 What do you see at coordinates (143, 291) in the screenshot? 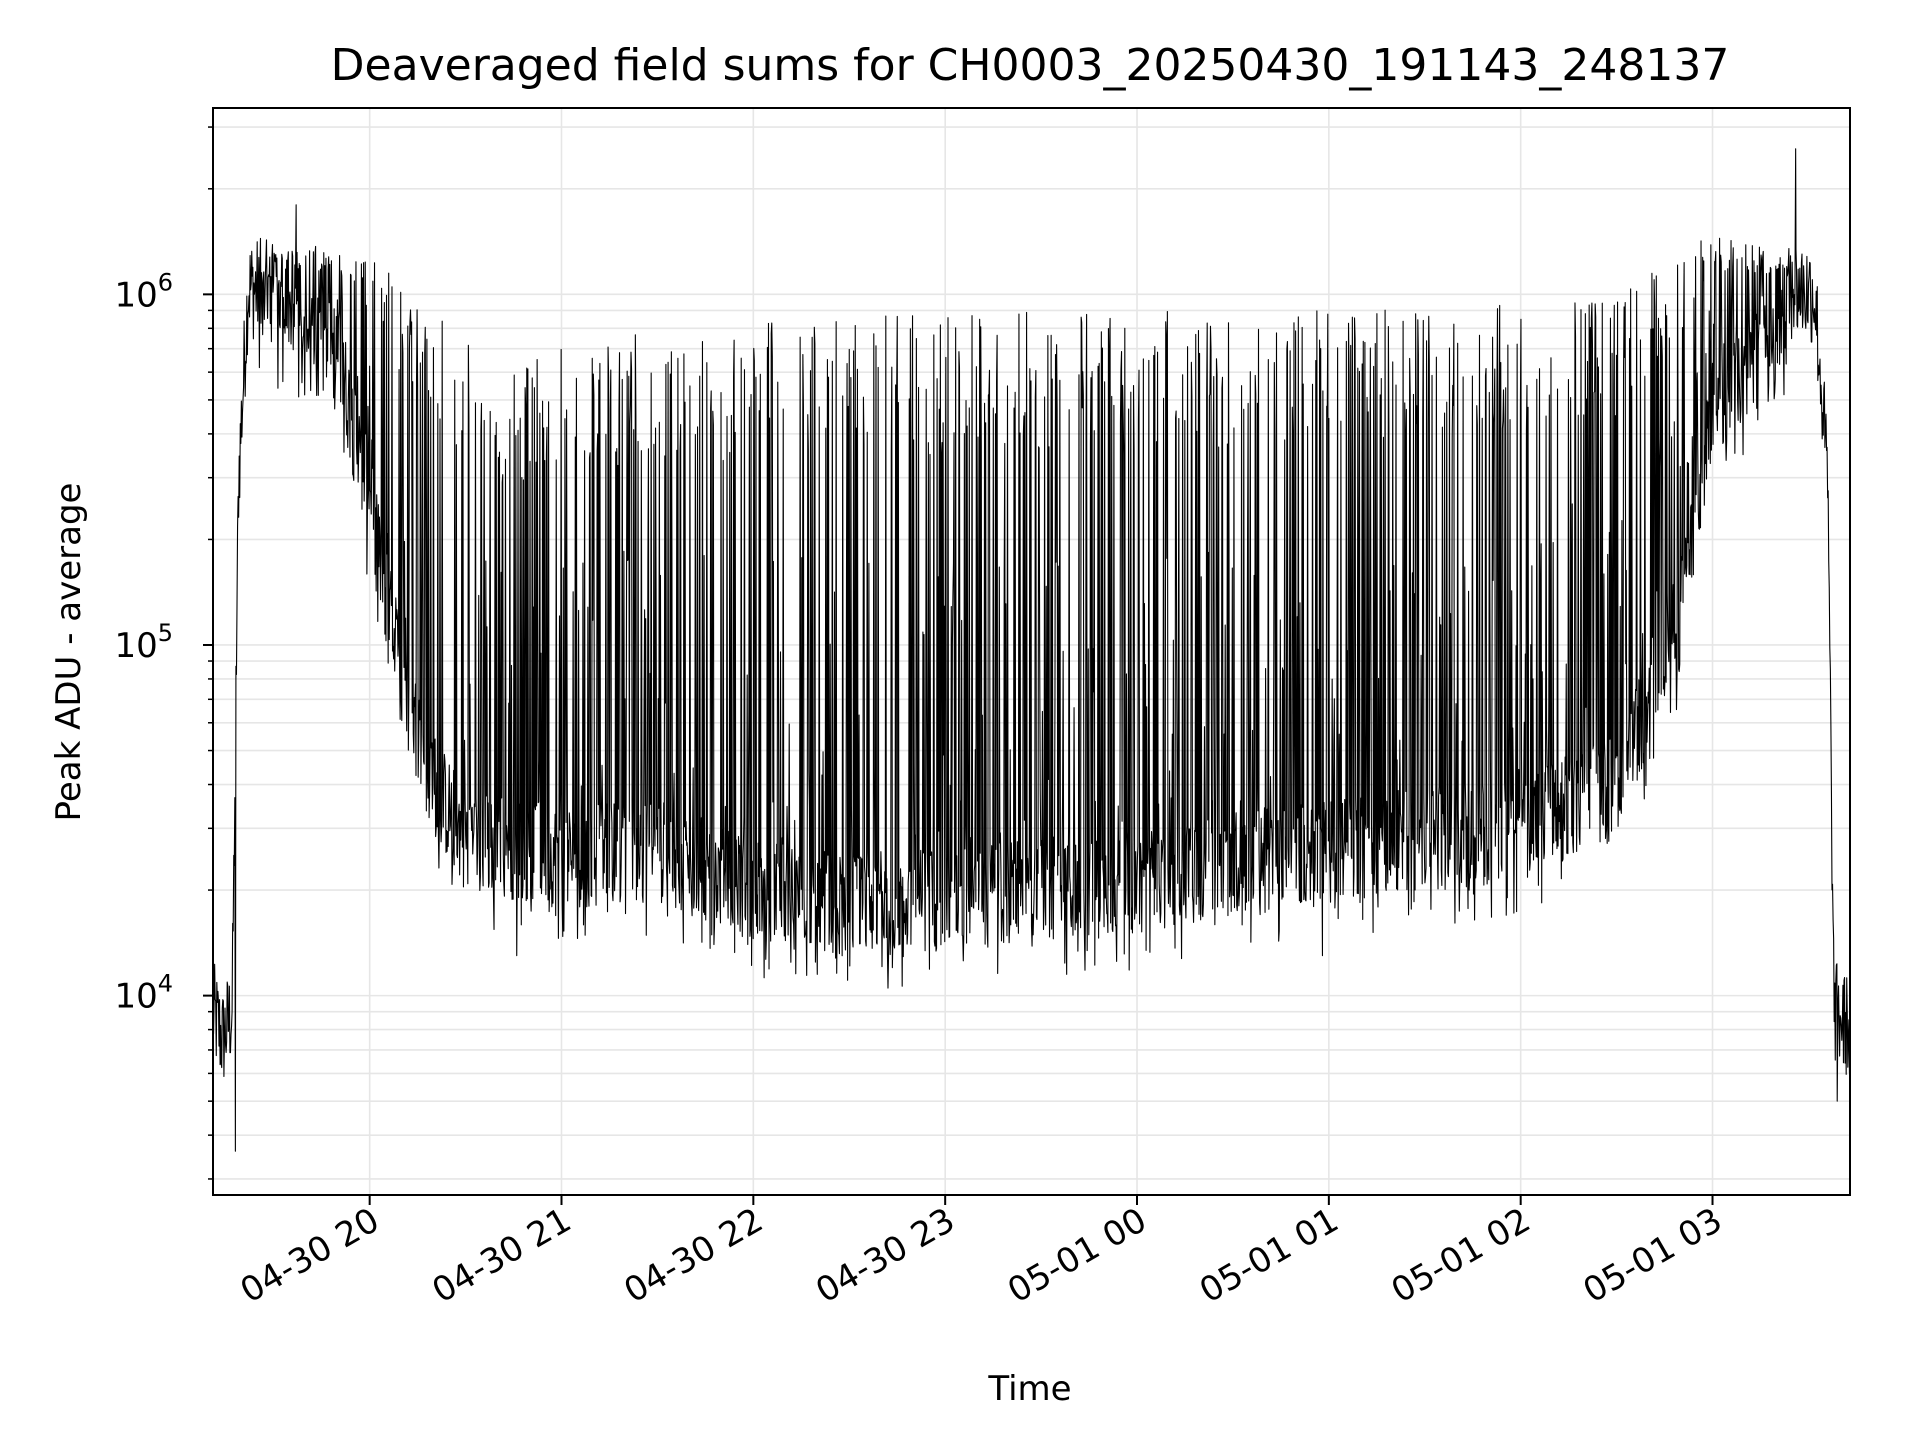
I see `y-tick-label: 10⁶` at bounding box center [143, 291].